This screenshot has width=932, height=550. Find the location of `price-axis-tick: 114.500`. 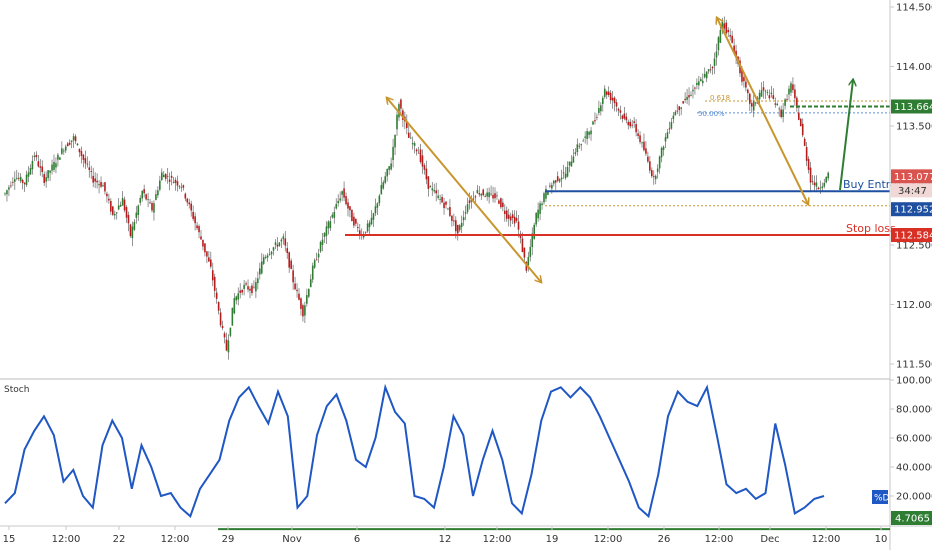

price-axis-tick: 114.500 is located at coordinates (914, 8).